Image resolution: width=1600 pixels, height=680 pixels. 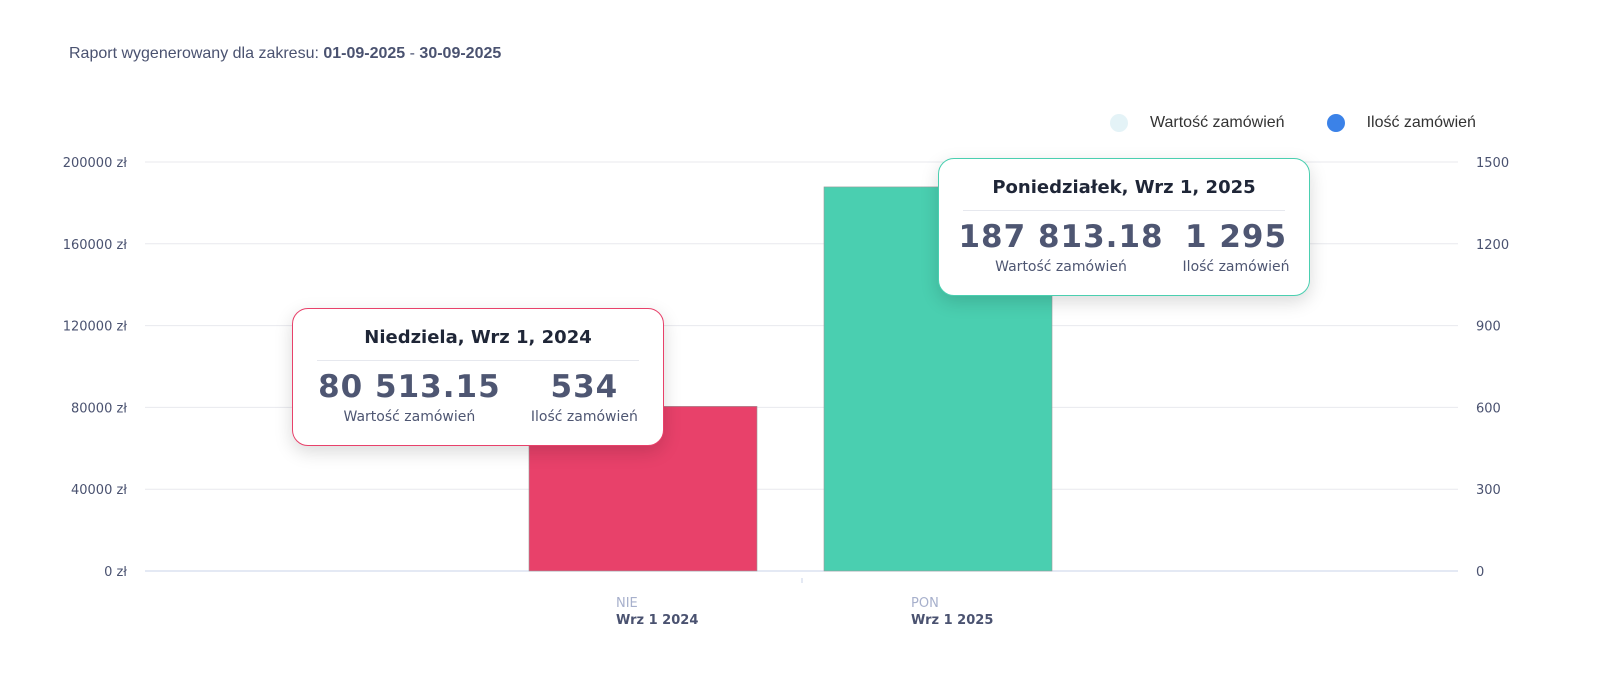 What do you see at coordinates (478, 337) in the screenshot?
I see `tooltip-title: Niedziela, Wrz 1, 2024` at bounding box center [478, 337].